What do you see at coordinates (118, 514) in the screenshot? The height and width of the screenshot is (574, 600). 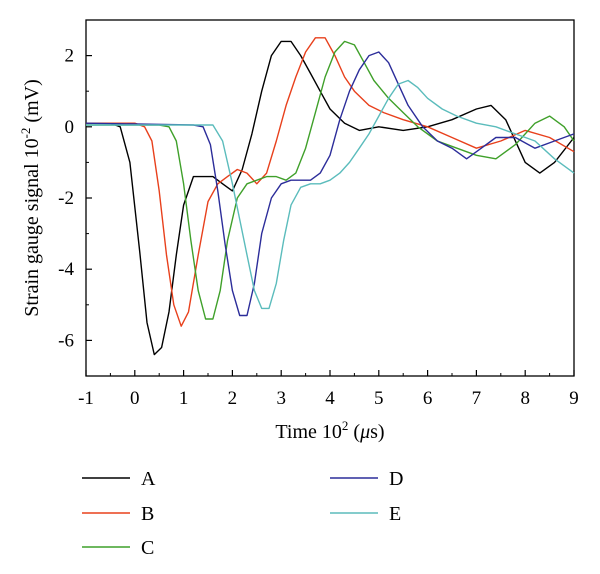 I see `legend-item-B: B` at bounding box center [118, 514].